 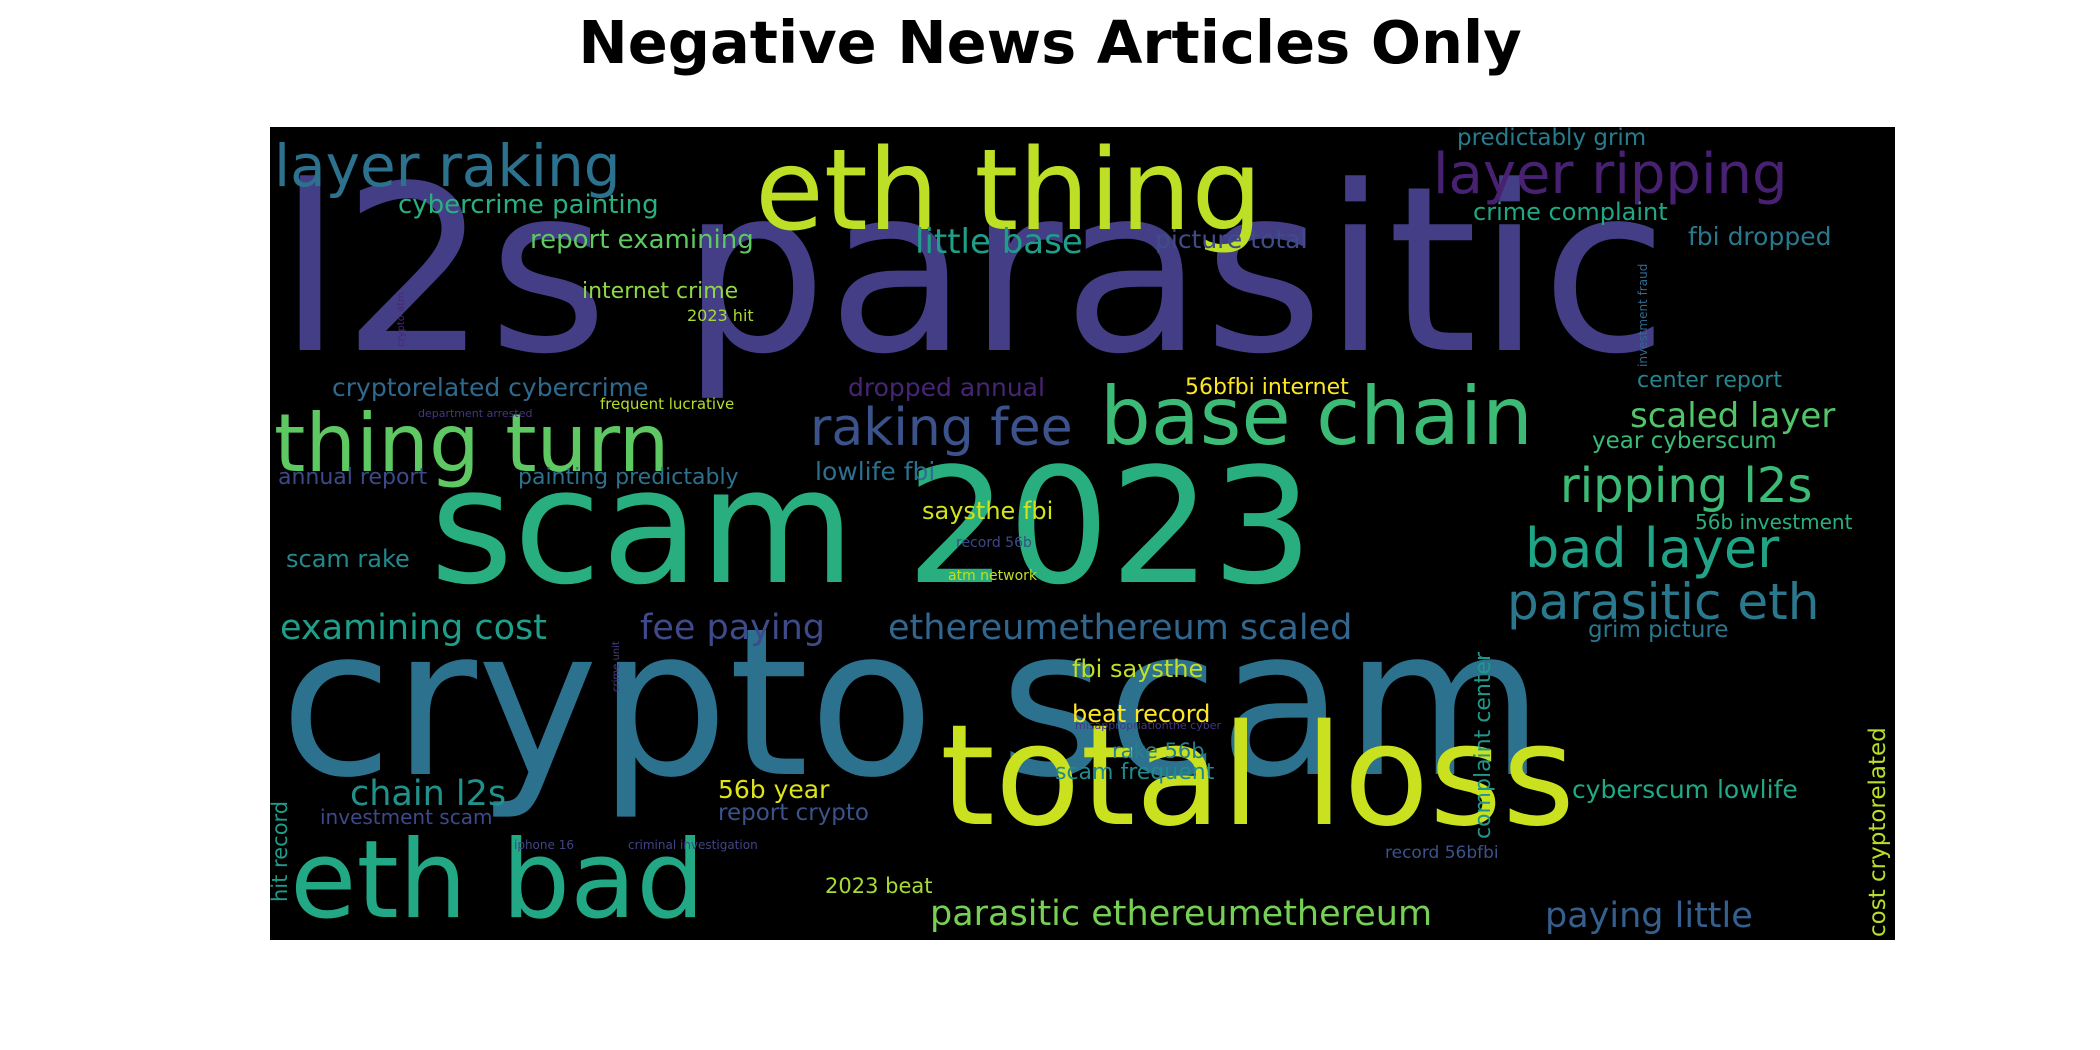 What do you see at coordinates (1774, 522) in the screenshot?
I see `word-39: 56b investment` at bounding box center [1774, 522].